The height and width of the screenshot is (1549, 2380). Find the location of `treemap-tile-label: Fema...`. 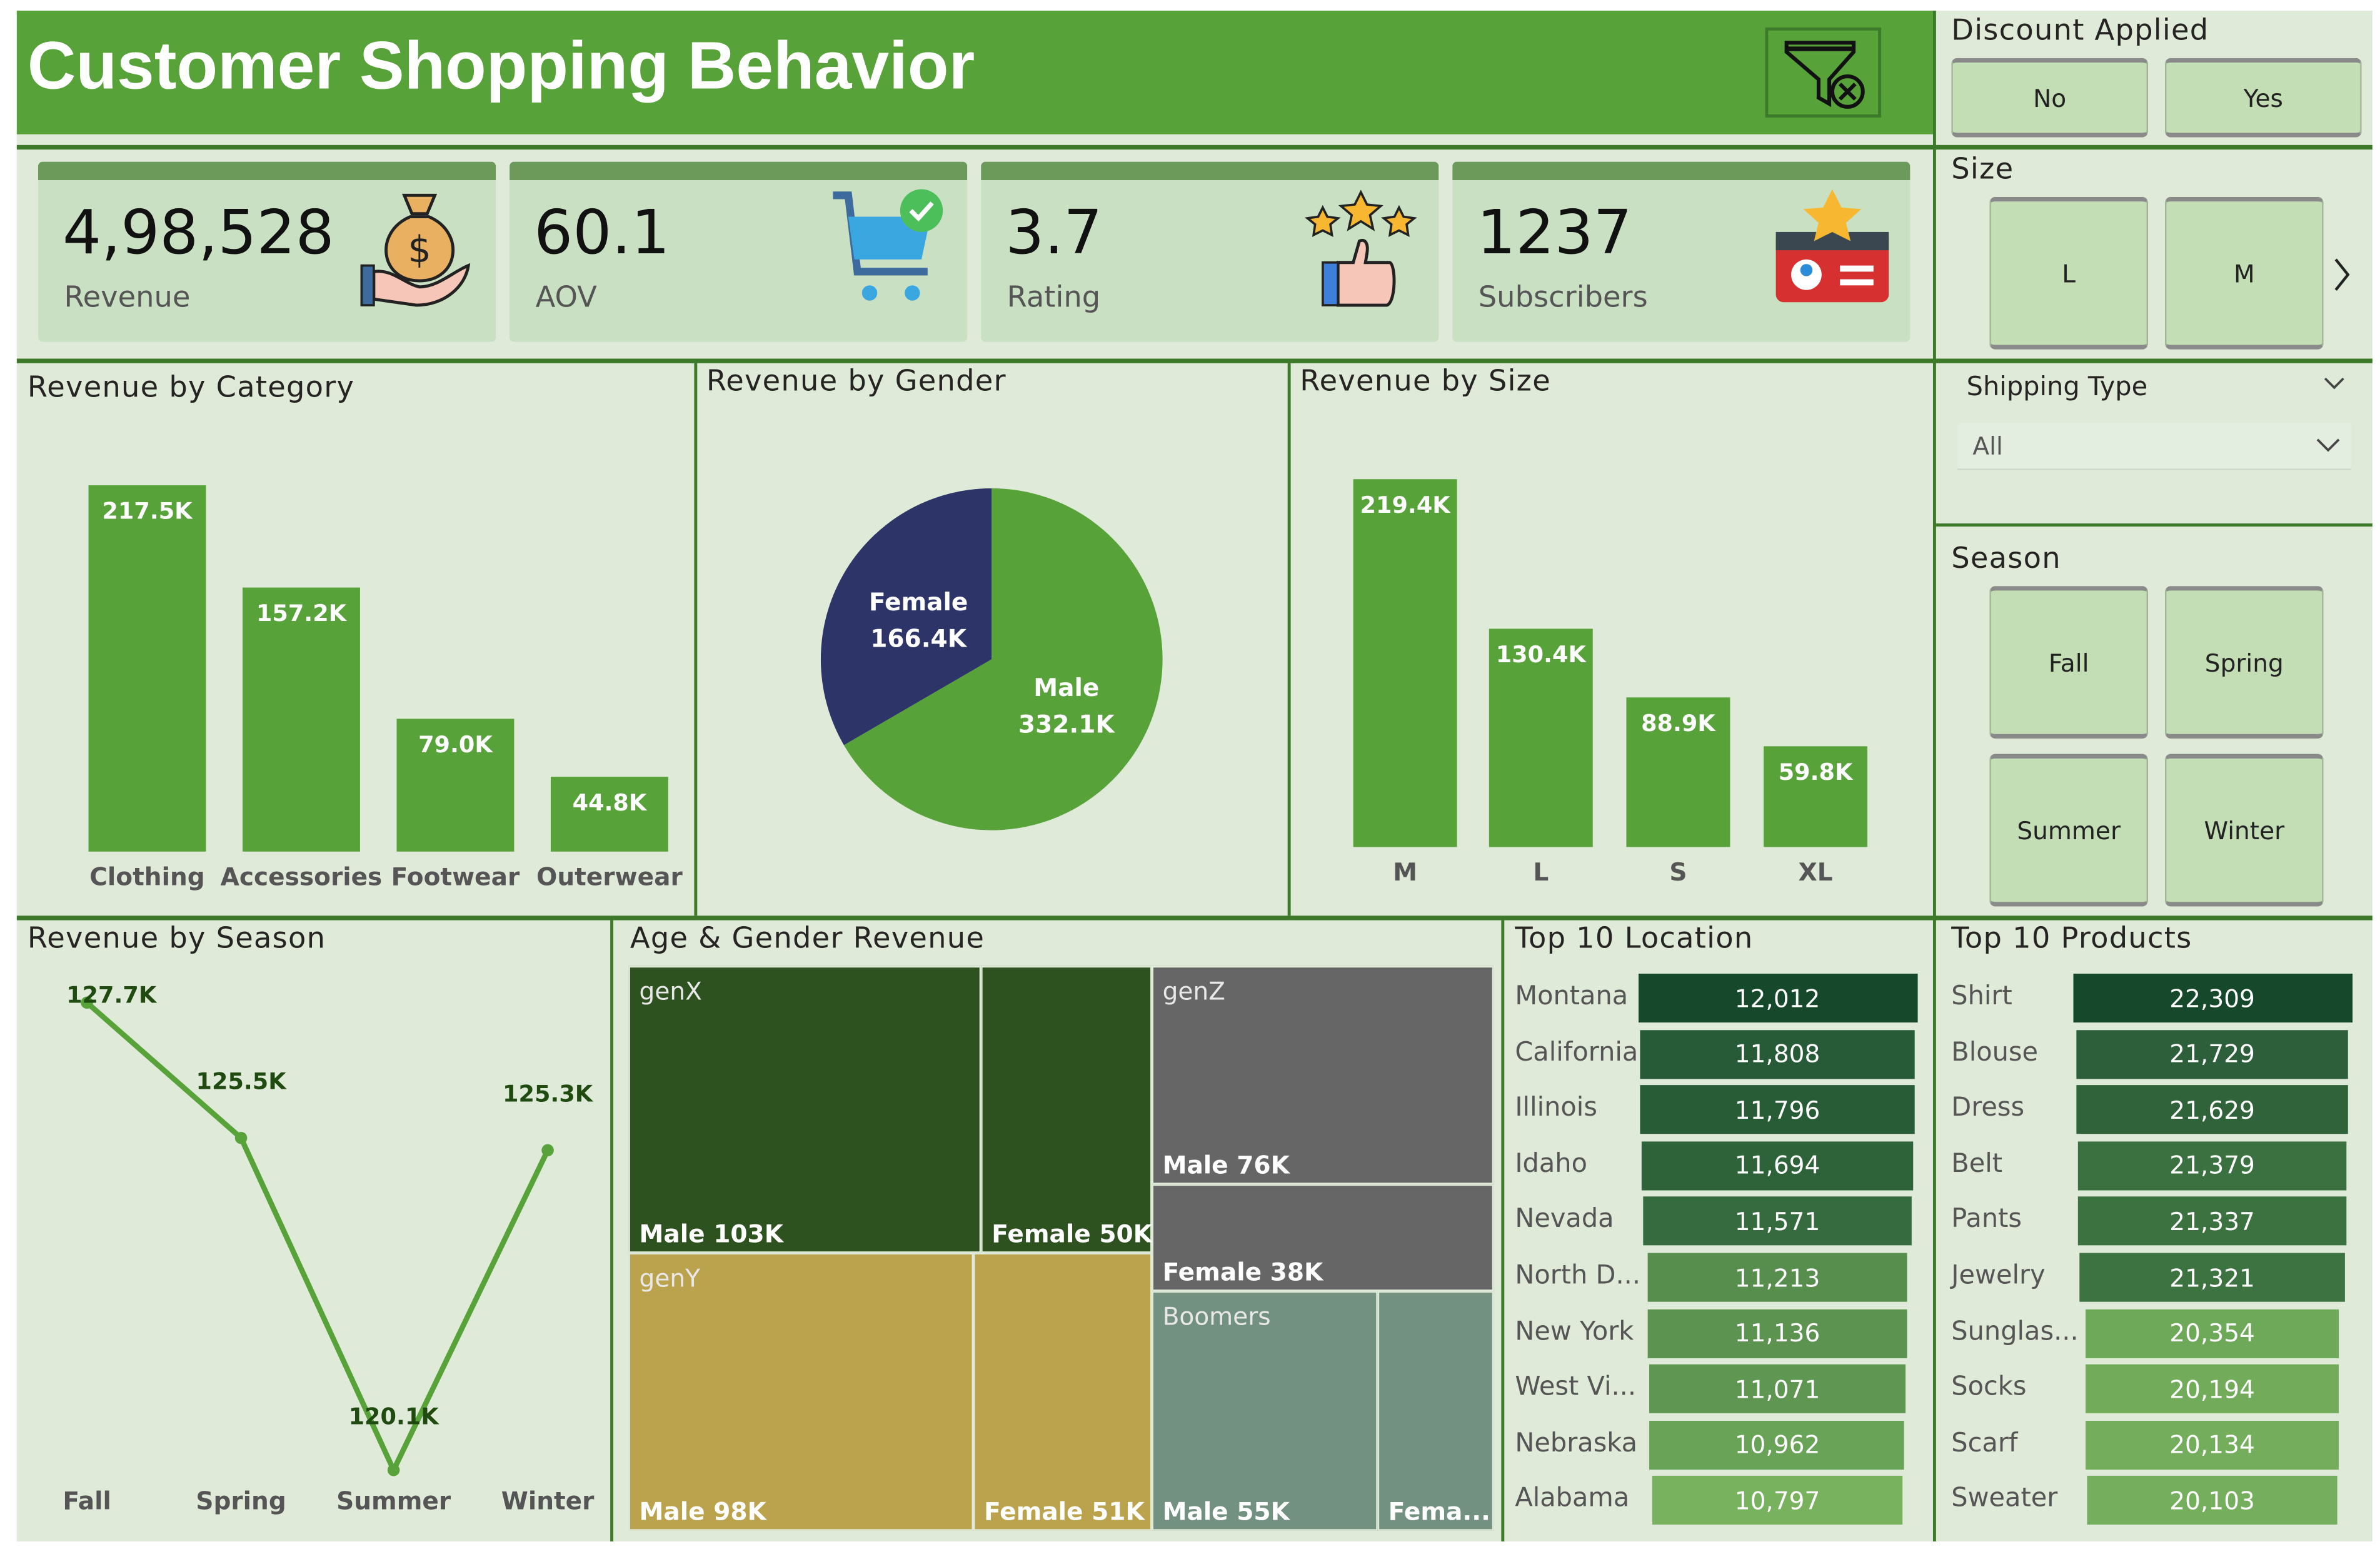

treemap-tile-label: Fema... is located at coordinates (1439, 1512).